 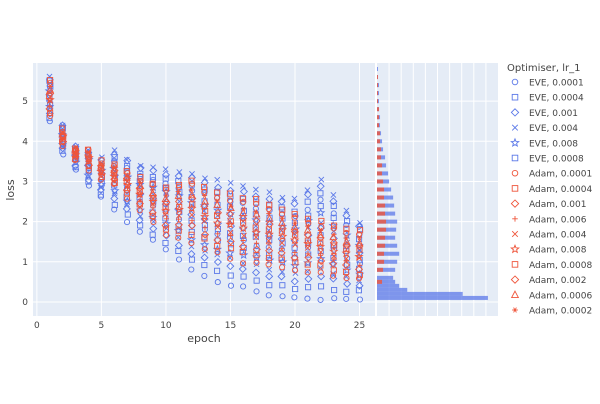 I want to click on legend-item: Adam, 0.001, so click(x=548, y=204).